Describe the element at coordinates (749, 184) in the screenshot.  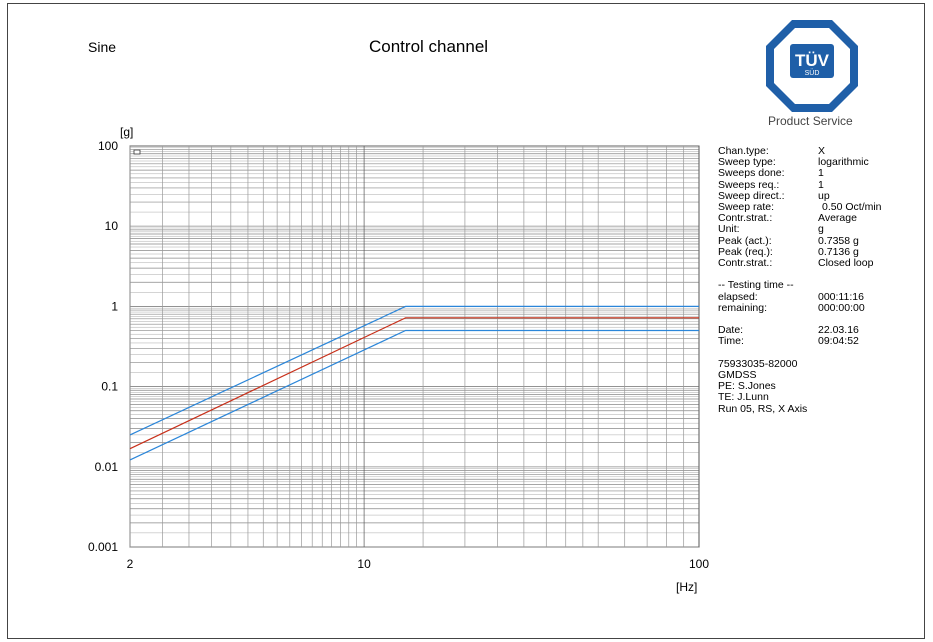
I see `info-label: Sweeps req.:` at that location.